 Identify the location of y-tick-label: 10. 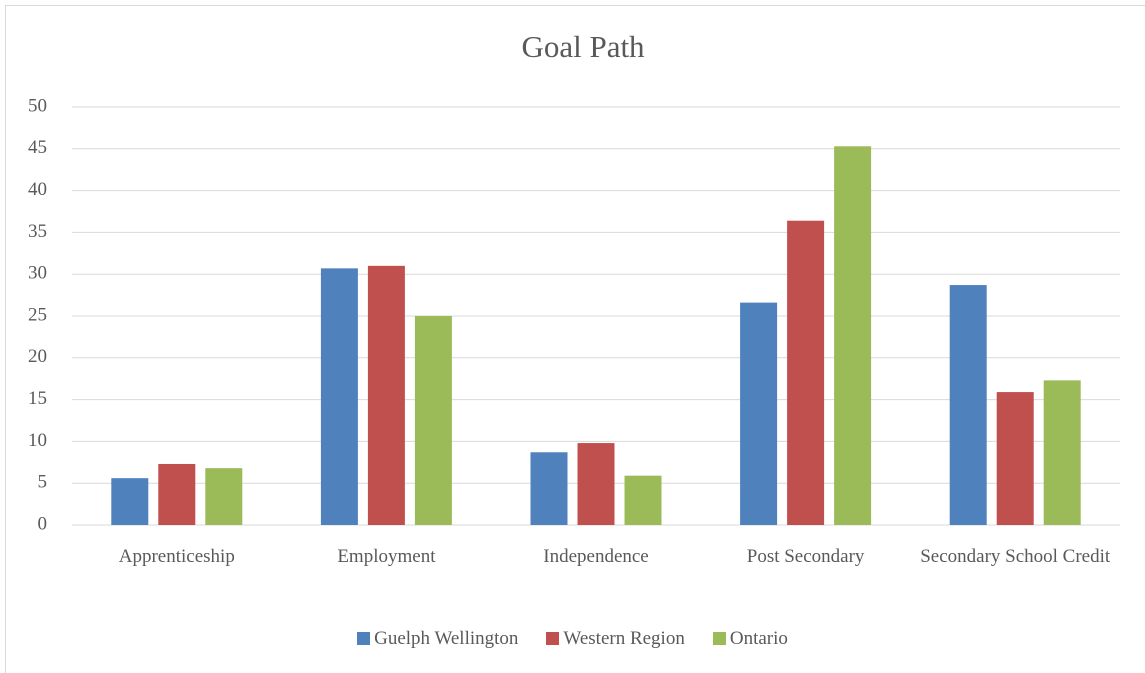
(37, 440).